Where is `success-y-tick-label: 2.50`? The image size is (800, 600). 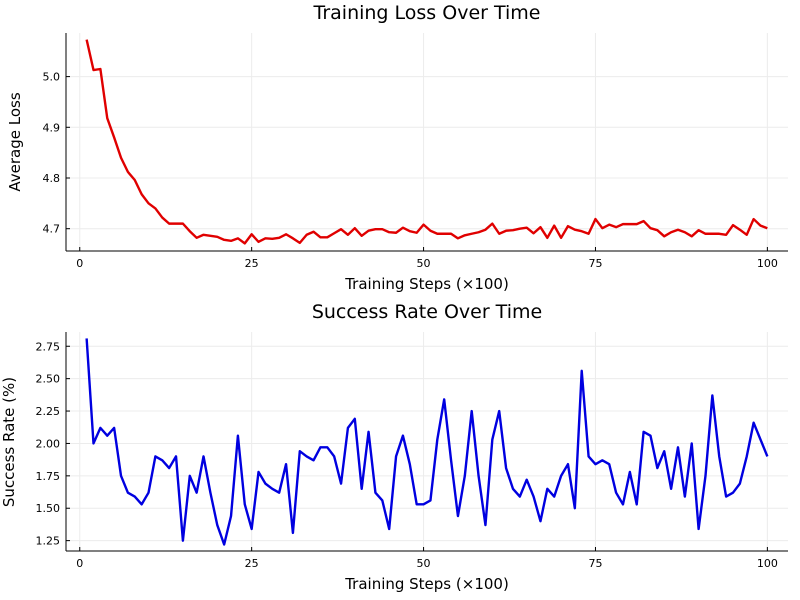
success-y-tick-label: 2.50 is located at coordinates (48, 379).